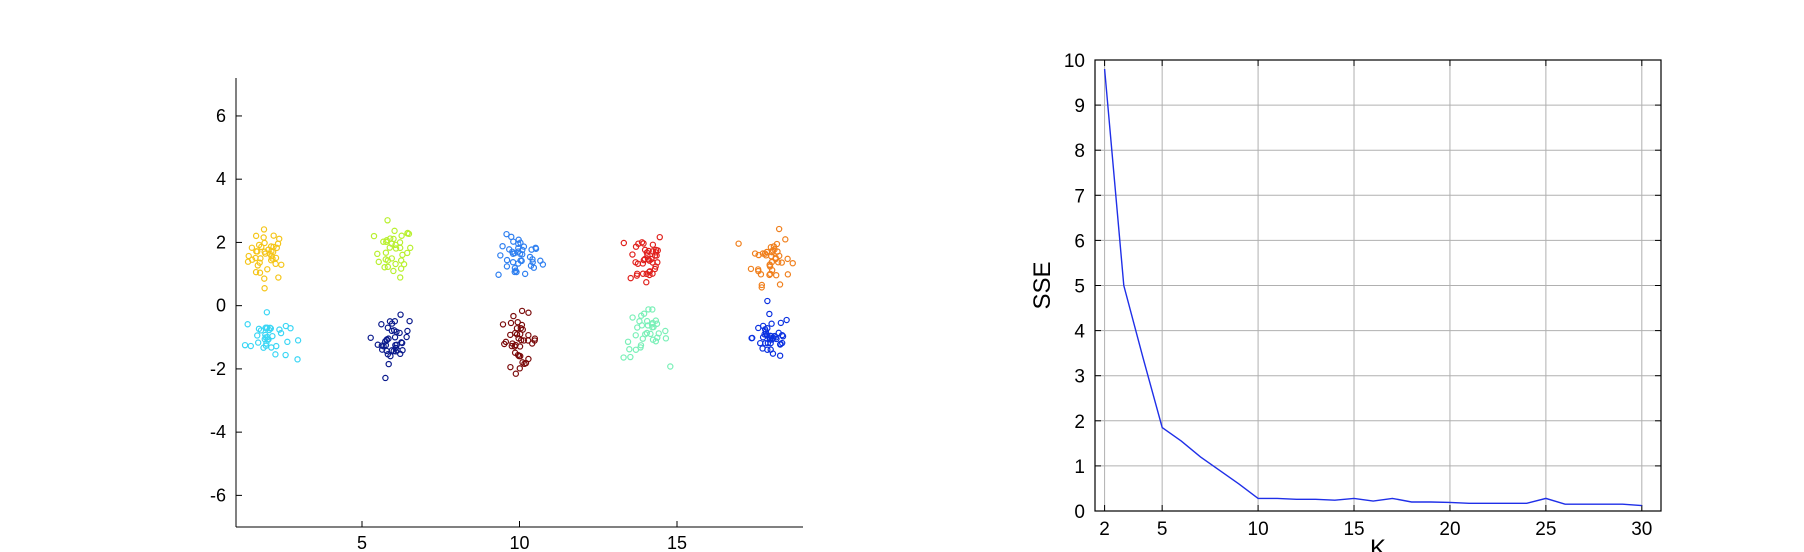  I want to click on x-tick-label: 15, so click(677, 542).